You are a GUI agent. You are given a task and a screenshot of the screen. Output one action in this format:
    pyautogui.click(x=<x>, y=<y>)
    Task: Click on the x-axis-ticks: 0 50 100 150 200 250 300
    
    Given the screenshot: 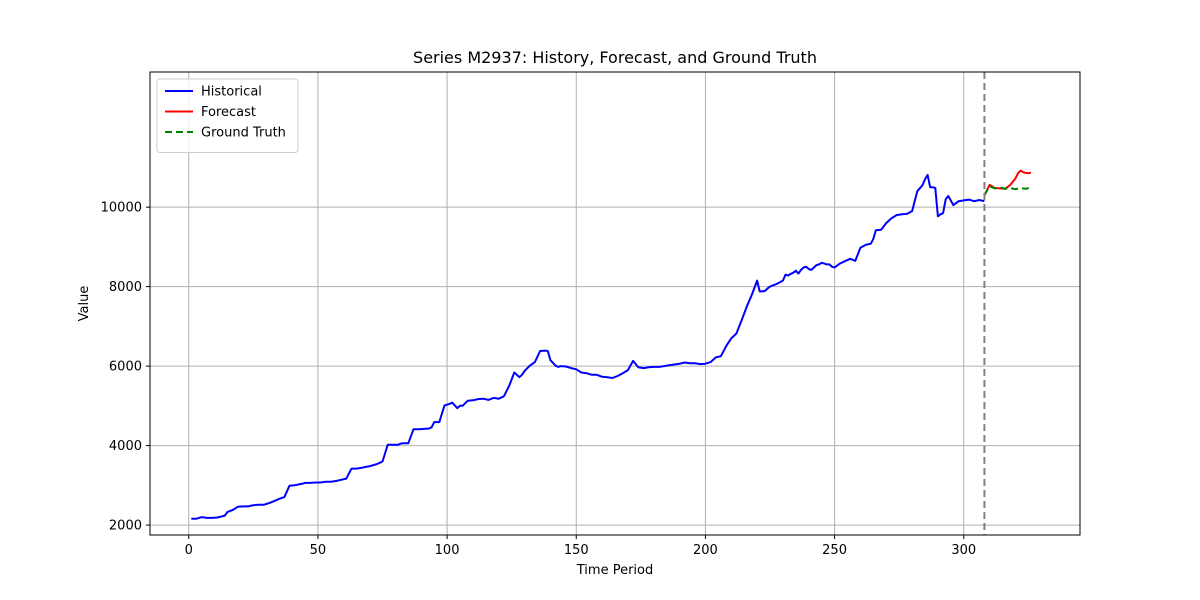 What is the action you would take?
    pyautogui.click(x=580, y=546)
    